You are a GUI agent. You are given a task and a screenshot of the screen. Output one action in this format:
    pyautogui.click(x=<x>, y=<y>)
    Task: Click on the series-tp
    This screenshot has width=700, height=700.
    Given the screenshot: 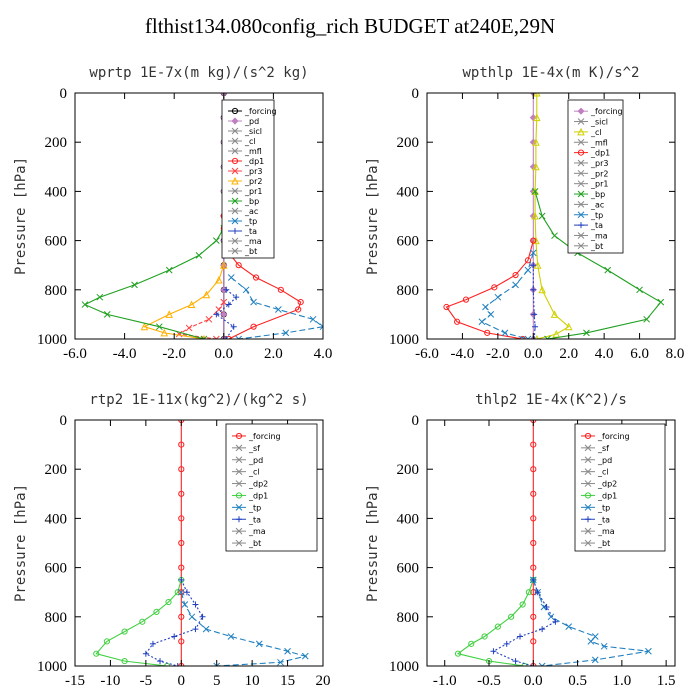 What is the action you would take?
    pyautogui.click(x=590, y=621)
    